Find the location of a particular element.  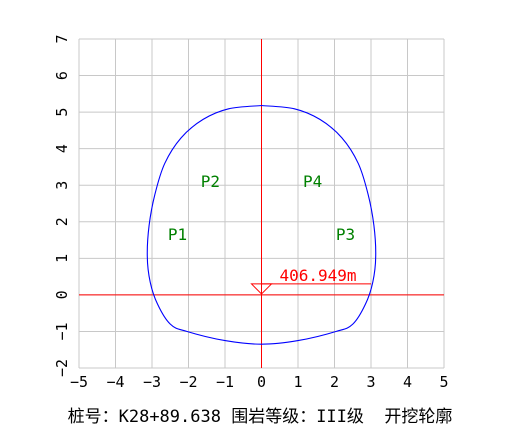

y-tick-label: 1 is located at coordinates (62, 258).